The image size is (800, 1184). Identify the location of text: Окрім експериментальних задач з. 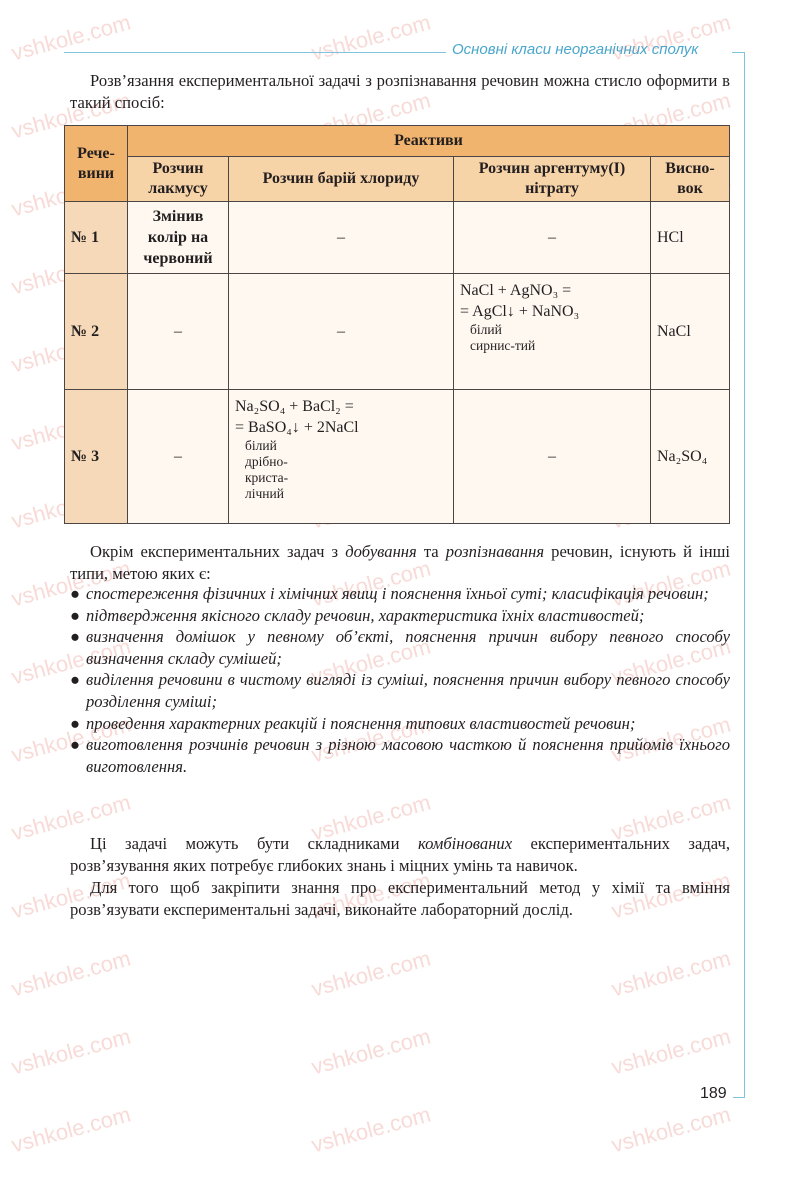
(218, 551).